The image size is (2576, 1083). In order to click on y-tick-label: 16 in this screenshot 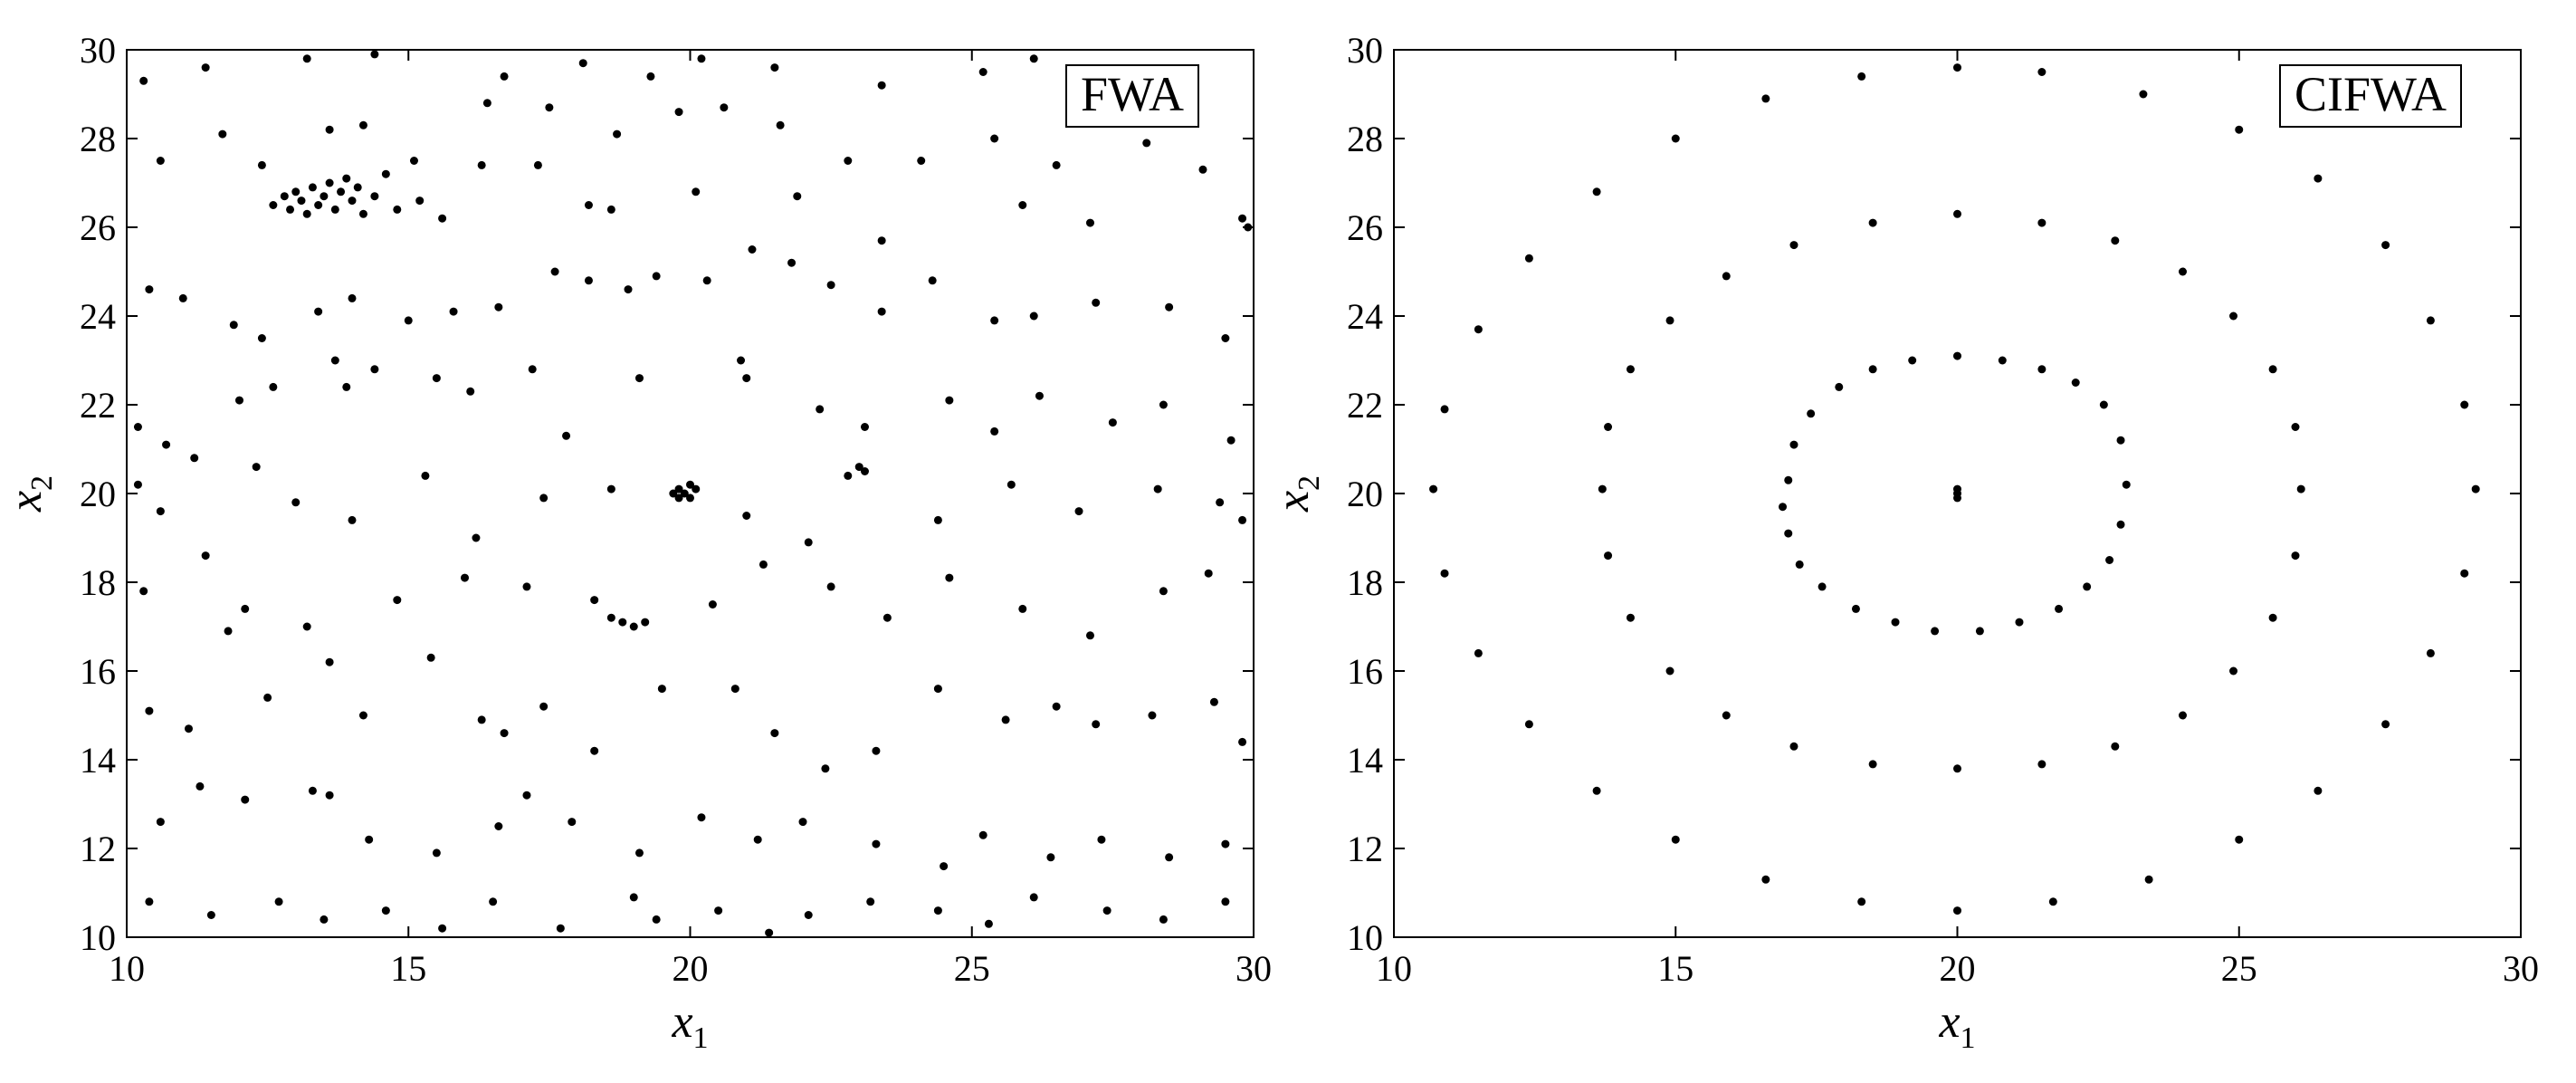, I will do `click(98, 671)`.